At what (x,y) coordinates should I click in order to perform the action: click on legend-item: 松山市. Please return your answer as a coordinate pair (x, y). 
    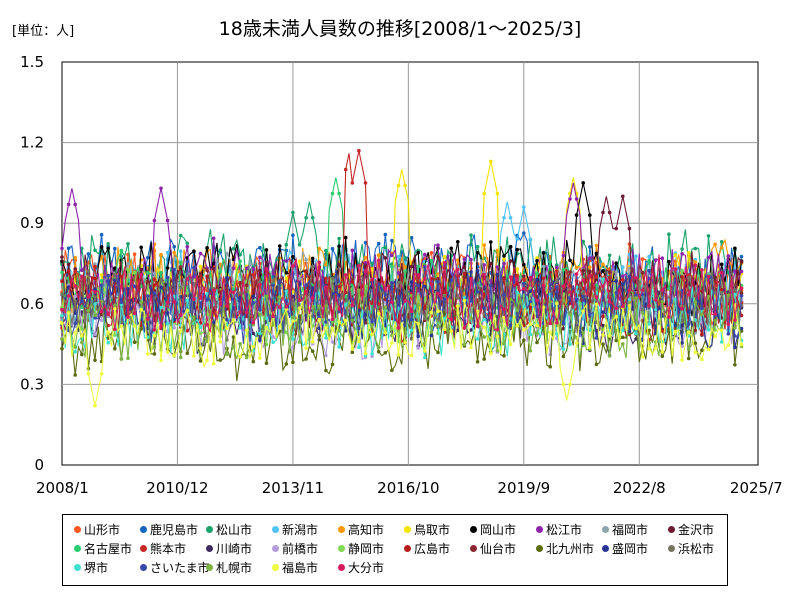
    Looking at the image, I should click on (229, 529).